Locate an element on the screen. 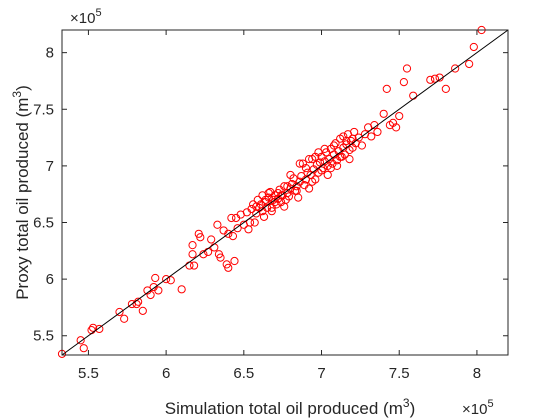 This screenshot has width=560, height=420. y-tick-label: 6 is located at coordinates (50, 279).